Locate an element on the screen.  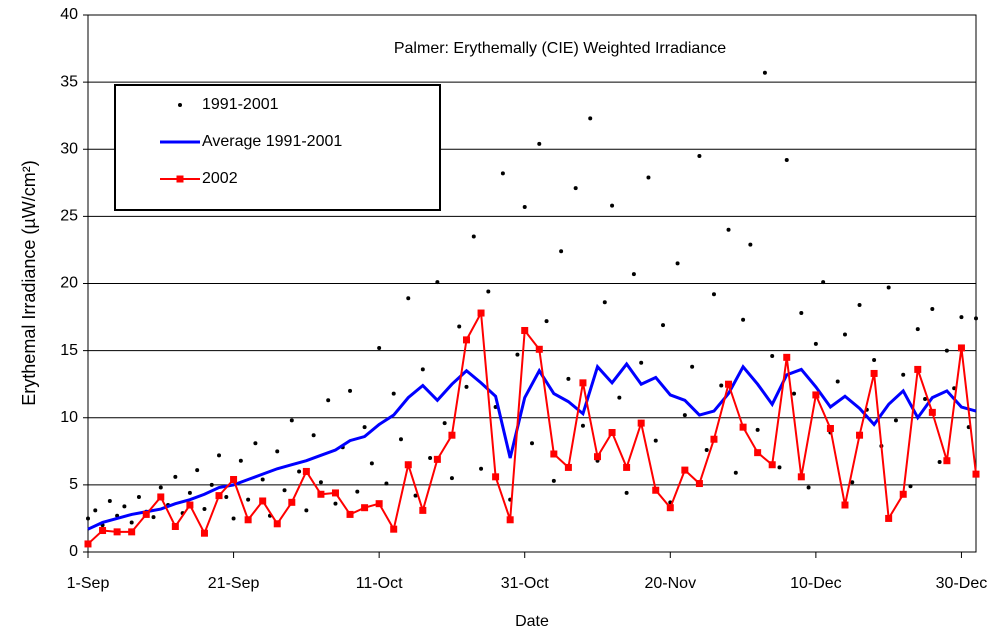
x-axis-title: Date is located at coordinates (532, 621).